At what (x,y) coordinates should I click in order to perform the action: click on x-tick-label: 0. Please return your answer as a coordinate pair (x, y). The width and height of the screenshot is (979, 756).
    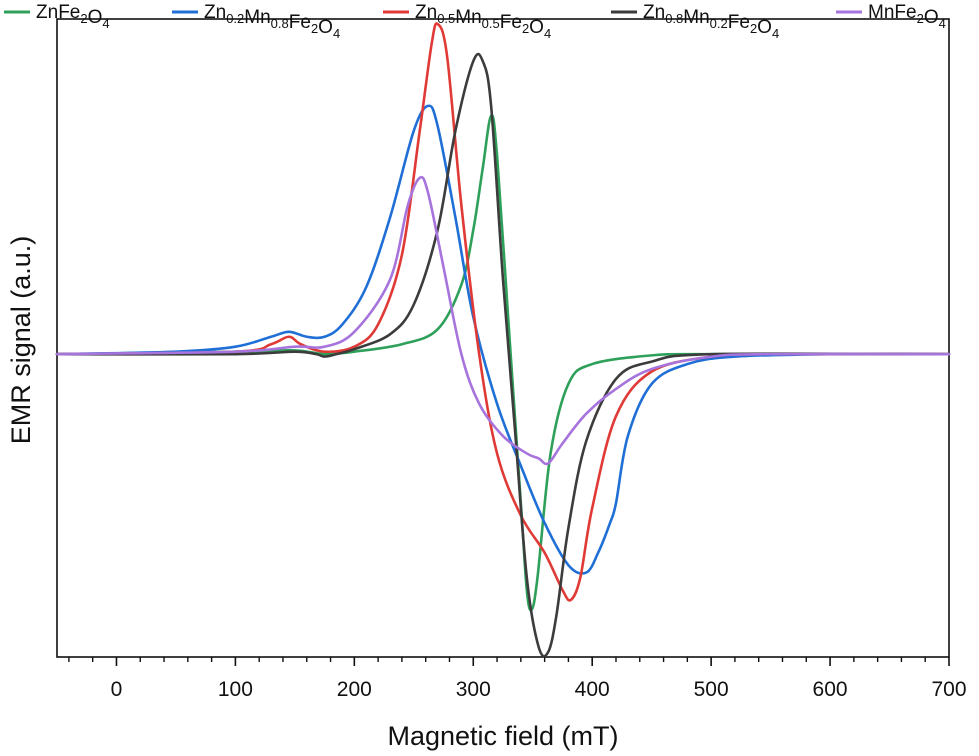
    Looking at the image, I should click on (117, 689).